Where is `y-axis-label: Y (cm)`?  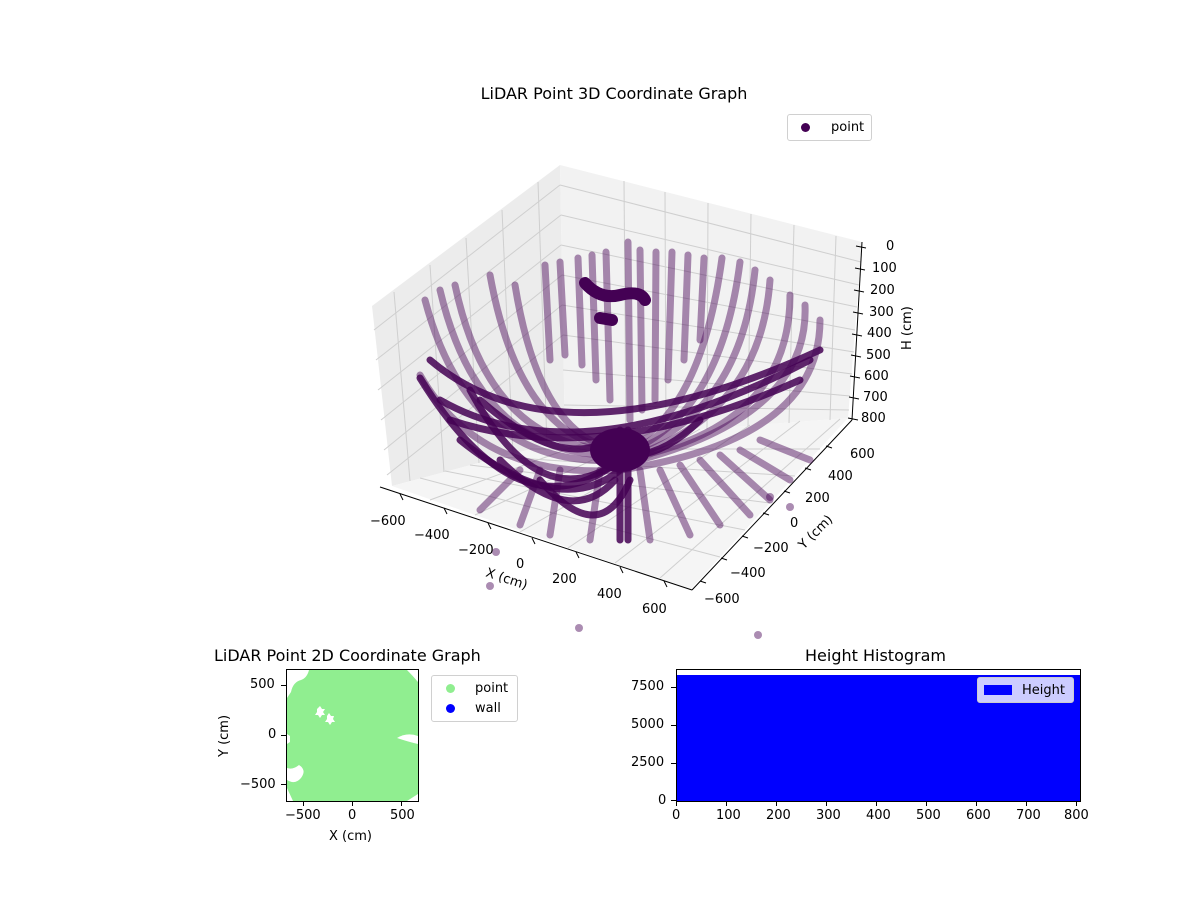
y-axis-label: Y (cm) is located at coordinates (224, 735).